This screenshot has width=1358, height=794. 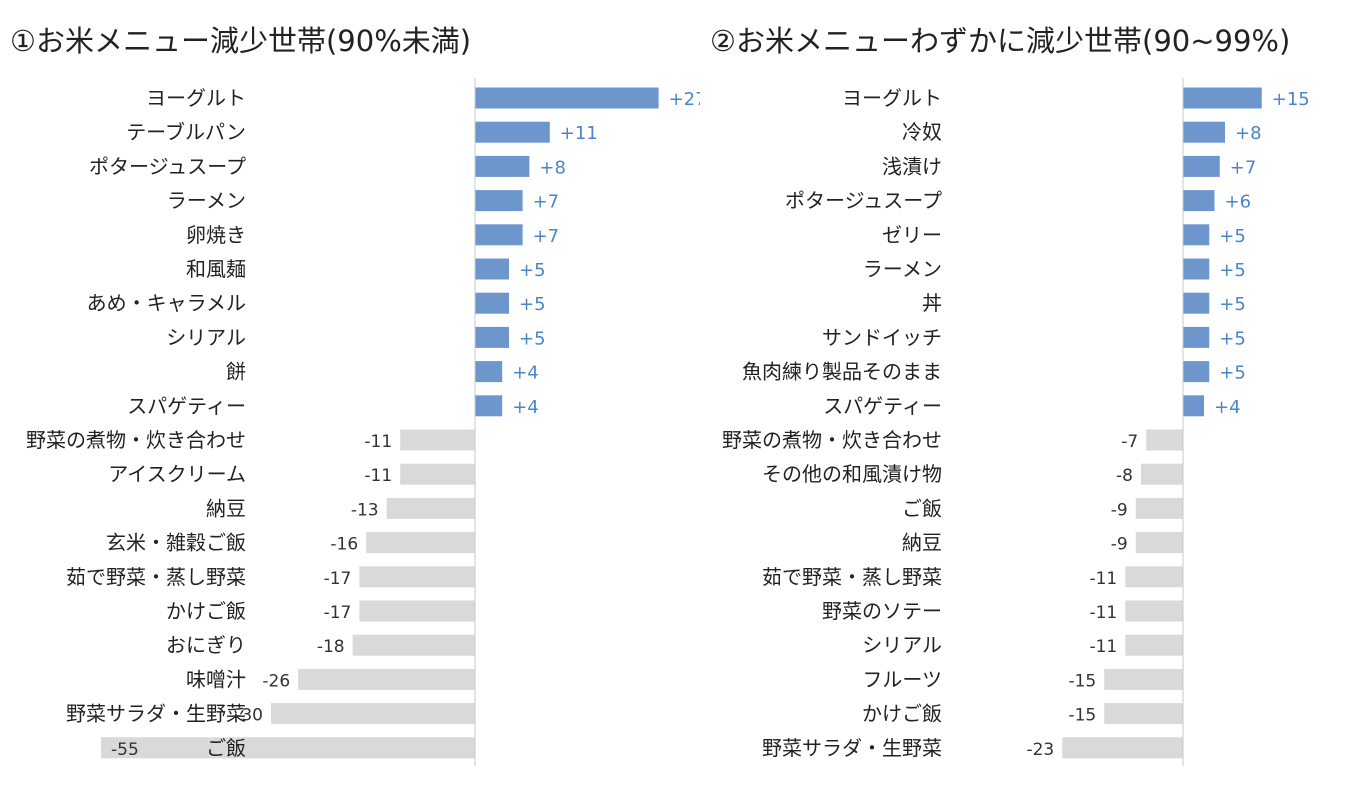 I want to click on value-label-1-2: +8, so click(x=552, y=167).